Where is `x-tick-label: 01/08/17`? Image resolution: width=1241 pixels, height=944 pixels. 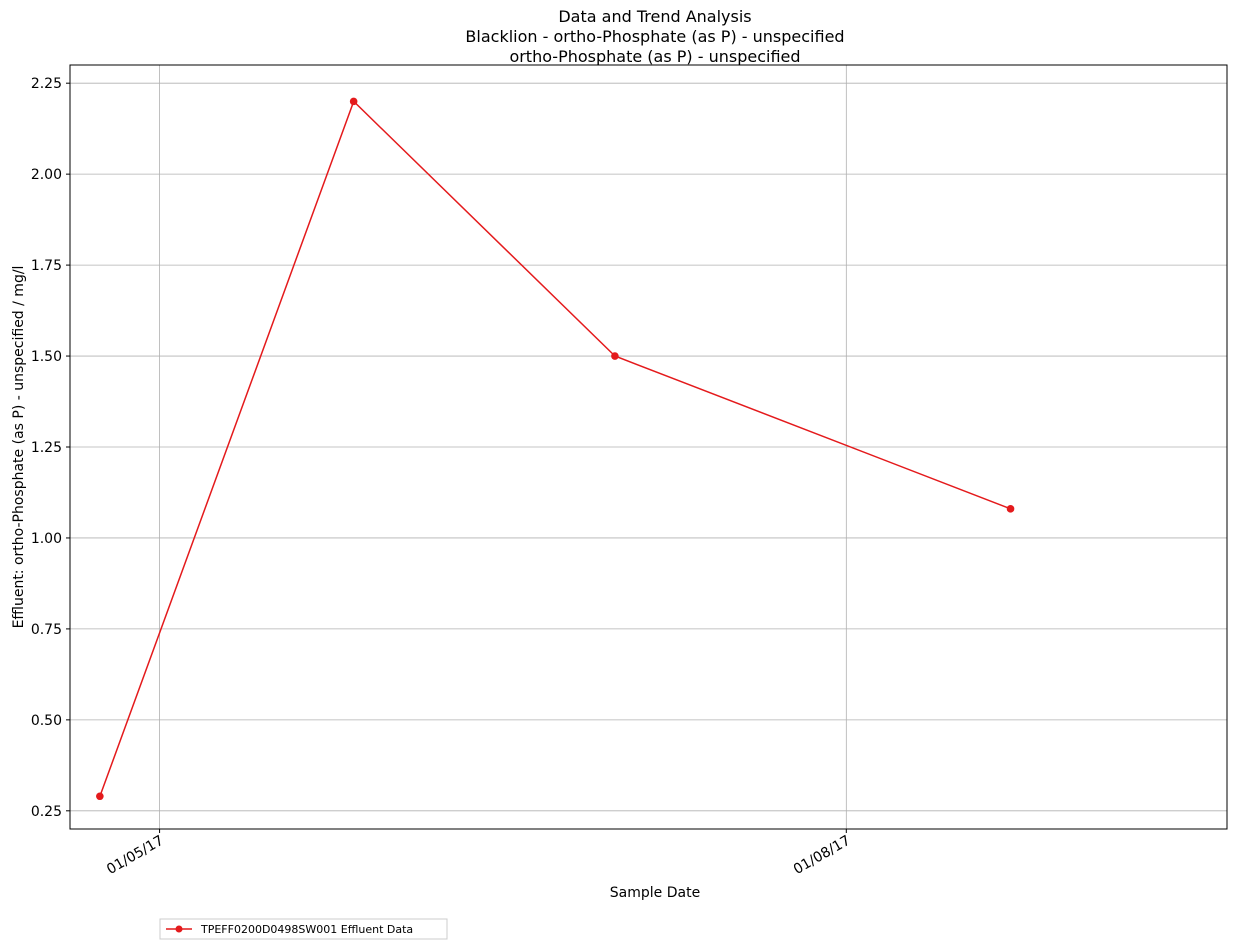
x-tick-label: 01/08/17 is located at coordinates (822, 855).